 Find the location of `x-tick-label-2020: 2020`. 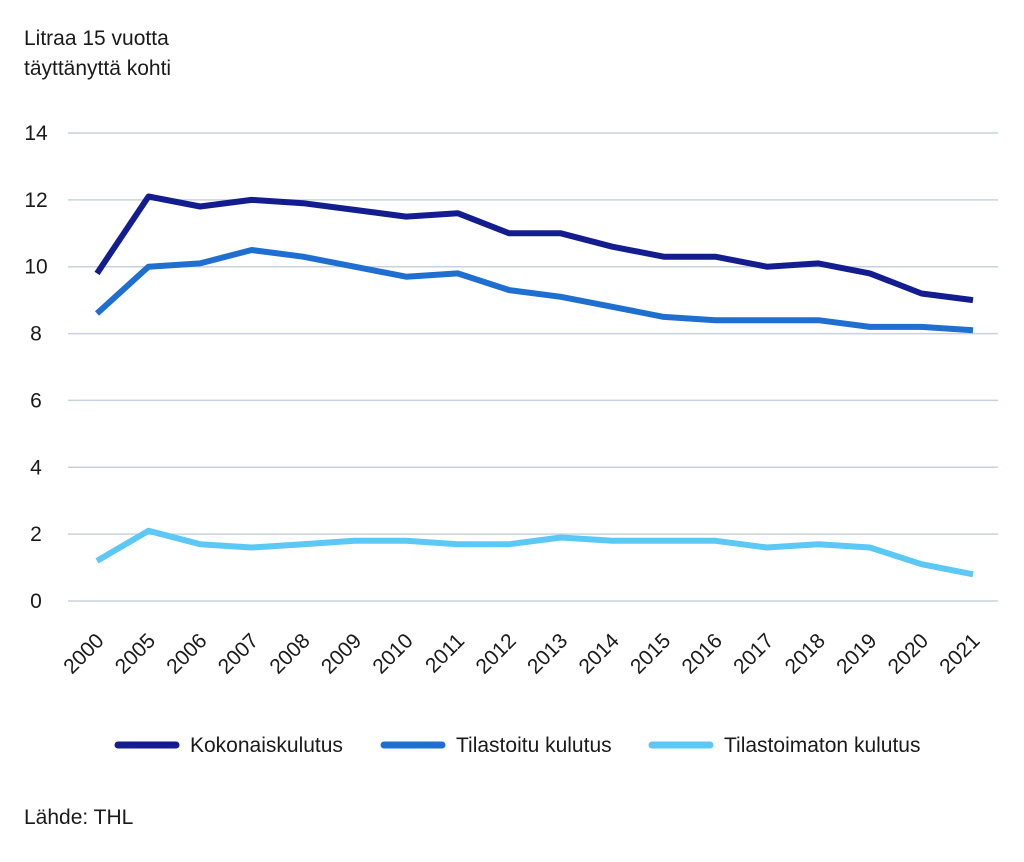

x-tick-label-2020: 2020 is located at coordinates (908, 653).